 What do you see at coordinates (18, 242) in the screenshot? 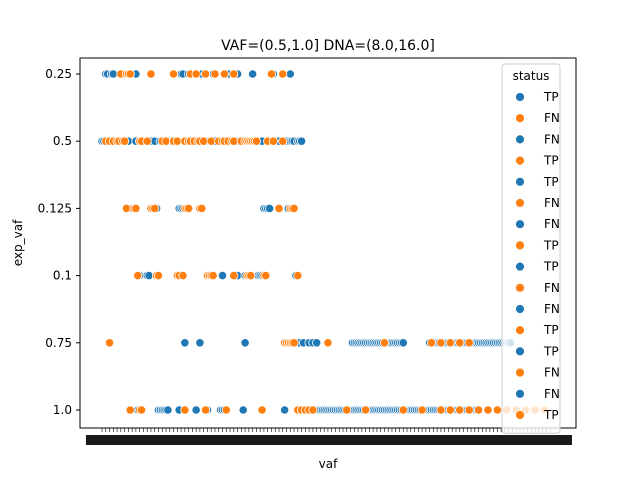
I see `y-axis-label: exp_vaf` at bounding box center [18, 242].